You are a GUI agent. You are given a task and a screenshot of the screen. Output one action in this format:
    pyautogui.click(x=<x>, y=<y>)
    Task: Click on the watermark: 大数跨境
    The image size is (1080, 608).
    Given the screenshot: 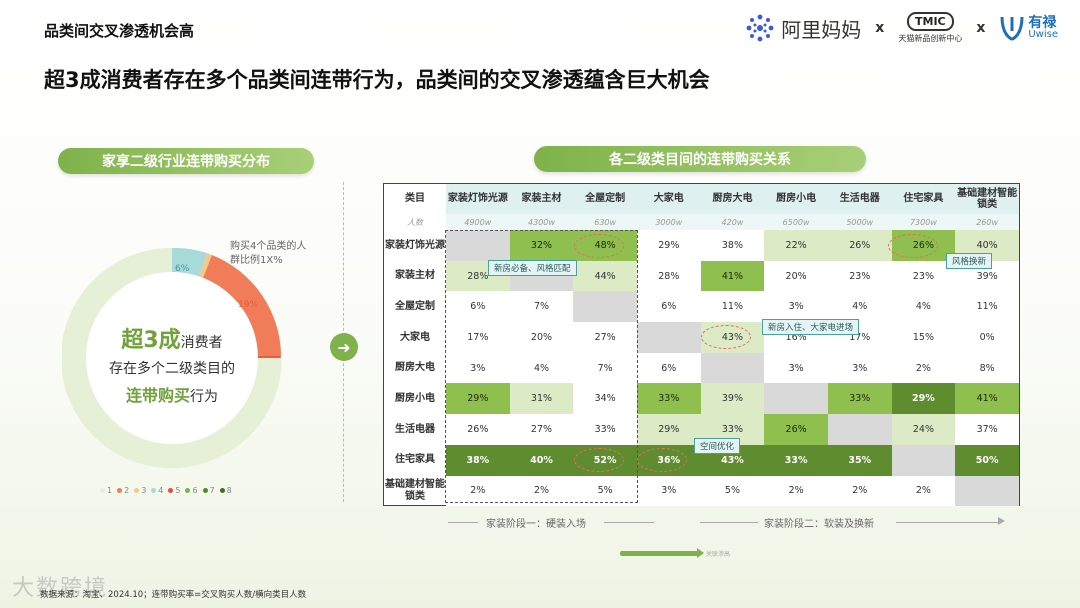 What is the action you would take?
    pyautogui.click(x=60, y=588)
    